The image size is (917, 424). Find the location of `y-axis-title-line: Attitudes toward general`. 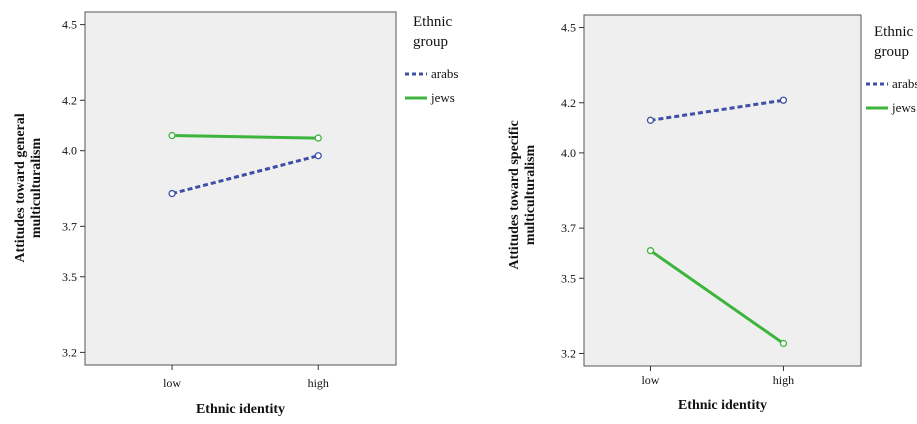

y-axis-title-line: Attitudes toward general is located at coordinates (20, 187).